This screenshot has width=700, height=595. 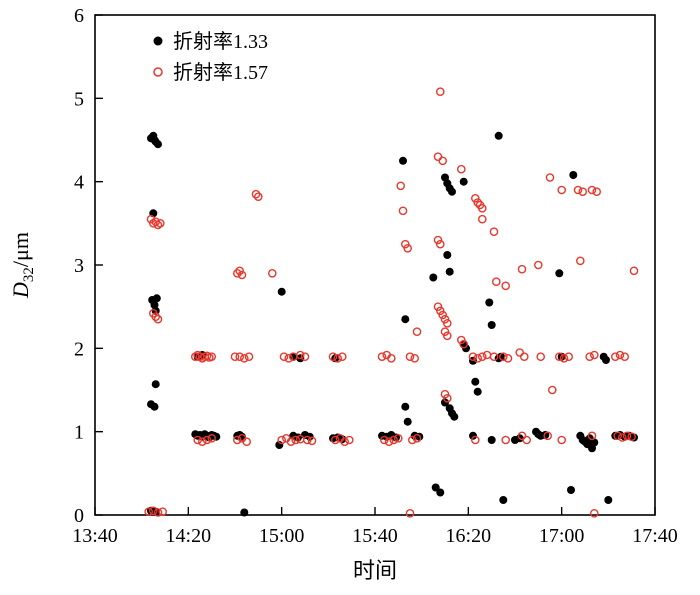 I want to click on x-axis-label: 时间, so click(x=375, y=570).